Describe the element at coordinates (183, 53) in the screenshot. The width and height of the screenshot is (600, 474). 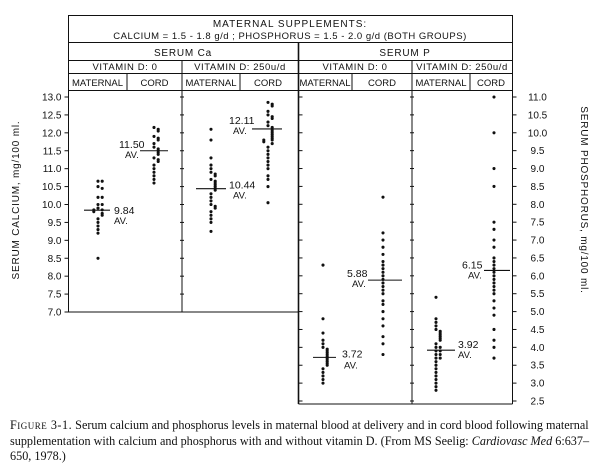
I see `group-label-serum-ca: SERUM Ca` at that location.